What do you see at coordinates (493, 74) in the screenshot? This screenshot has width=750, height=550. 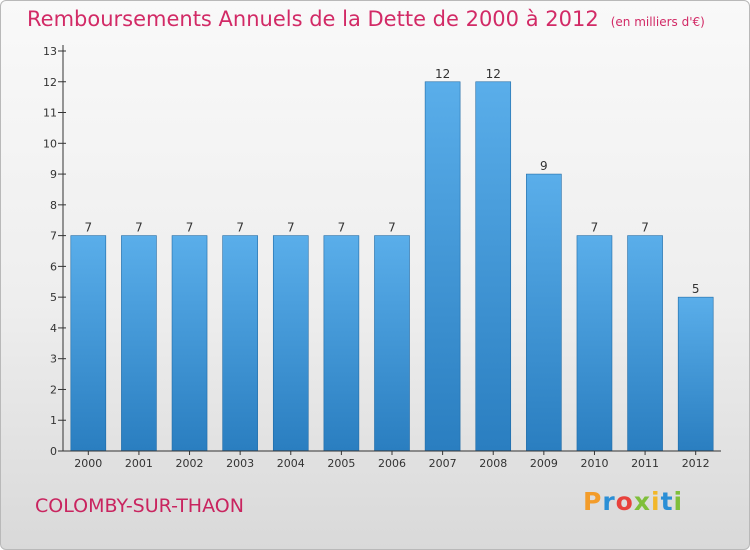 I see `data-label-2008: 12` at bounding box center [493, 74].